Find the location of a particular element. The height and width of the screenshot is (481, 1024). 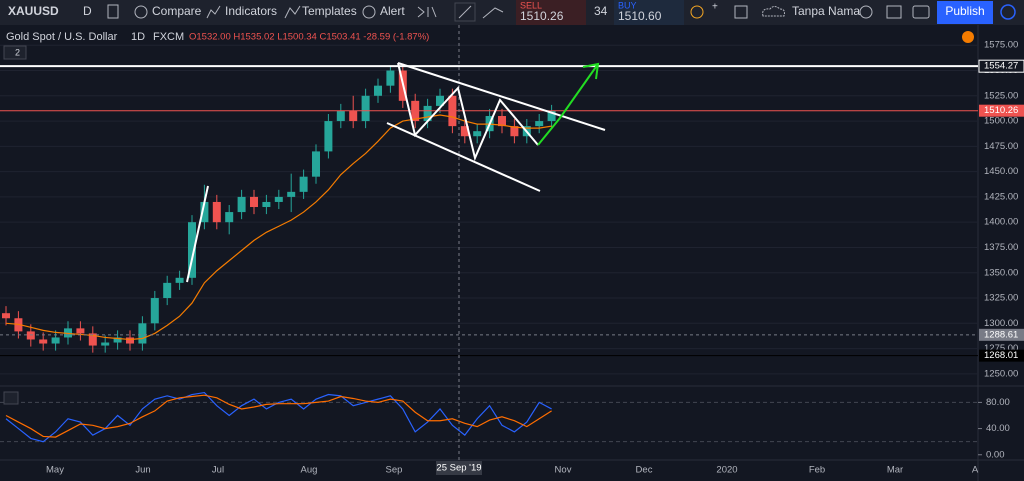

fullscreen-icon is located at coordinates (894, 12).